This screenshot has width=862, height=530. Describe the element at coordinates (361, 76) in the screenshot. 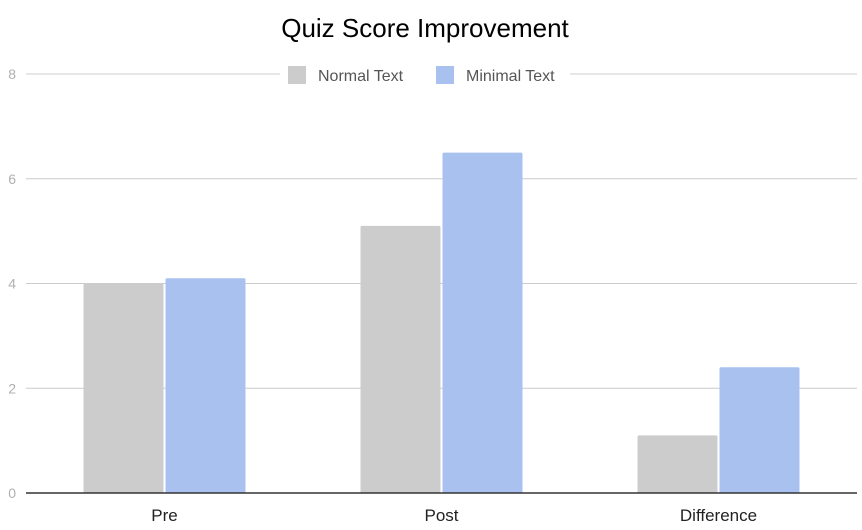

I see `legend-label-normal-text: Normal Text` at that location.